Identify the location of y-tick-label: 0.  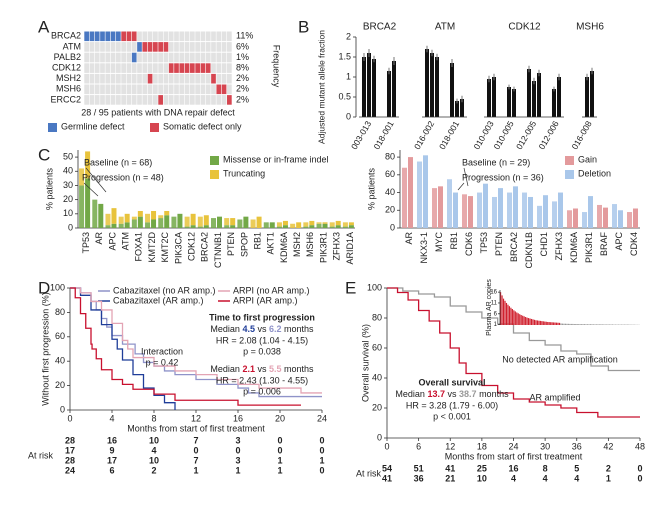
(62, 409).